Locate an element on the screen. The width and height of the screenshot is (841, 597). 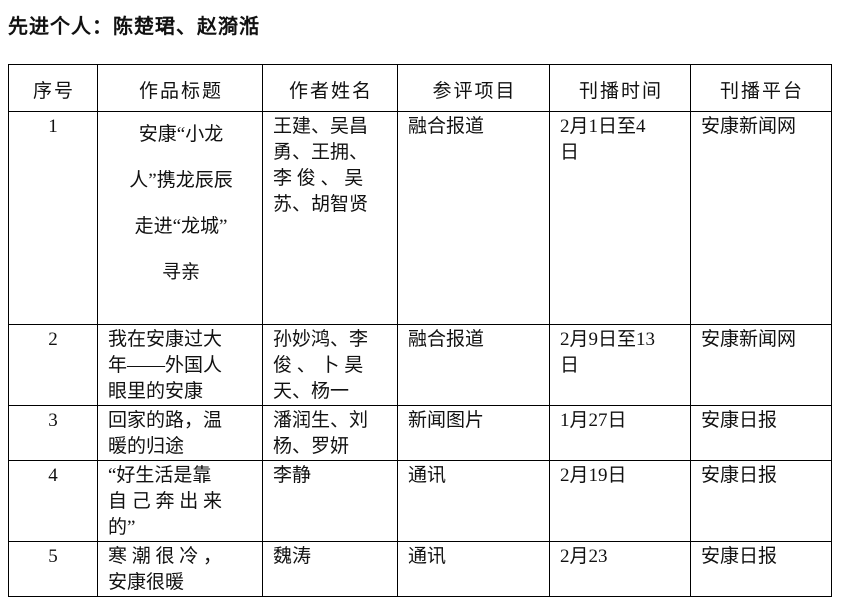
cell-no-value: 3 is located at coordinates (53, 420).